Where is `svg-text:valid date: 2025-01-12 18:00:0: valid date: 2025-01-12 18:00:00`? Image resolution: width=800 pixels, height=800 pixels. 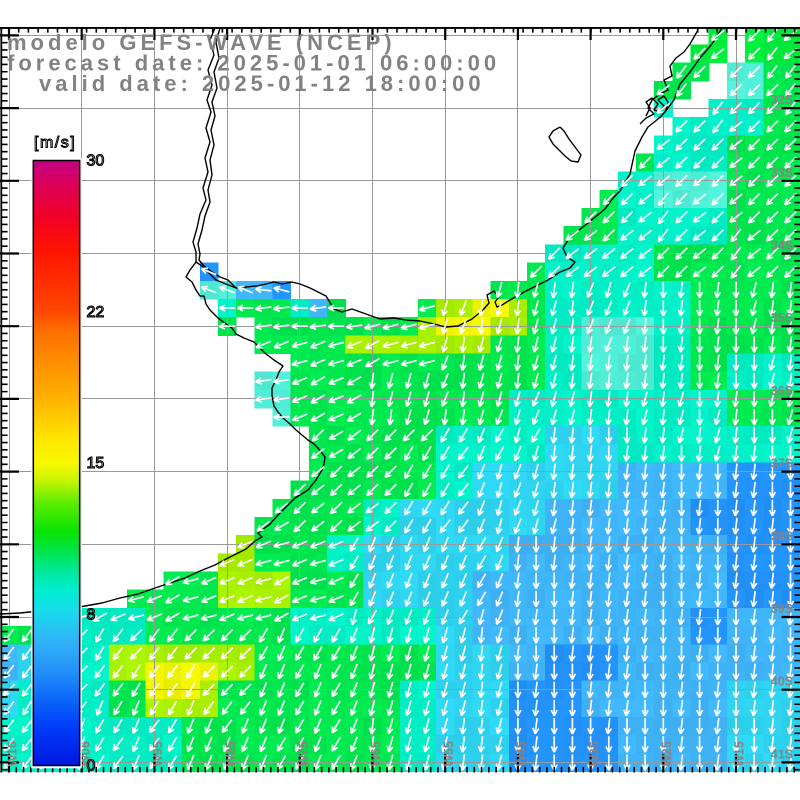 svg-text:valid date: 2025-01-12 18:00:0: valid date: 2025-01-12 18:00:00 is located at coordinates (262, 83).